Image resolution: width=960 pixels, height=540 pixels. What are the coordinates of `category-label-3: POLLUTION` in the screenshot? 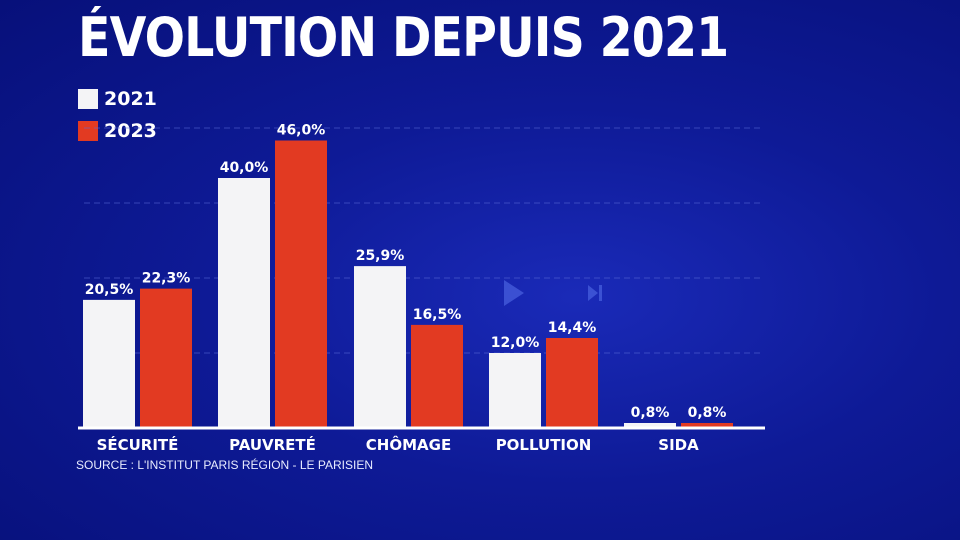 It's located at (544, 445).